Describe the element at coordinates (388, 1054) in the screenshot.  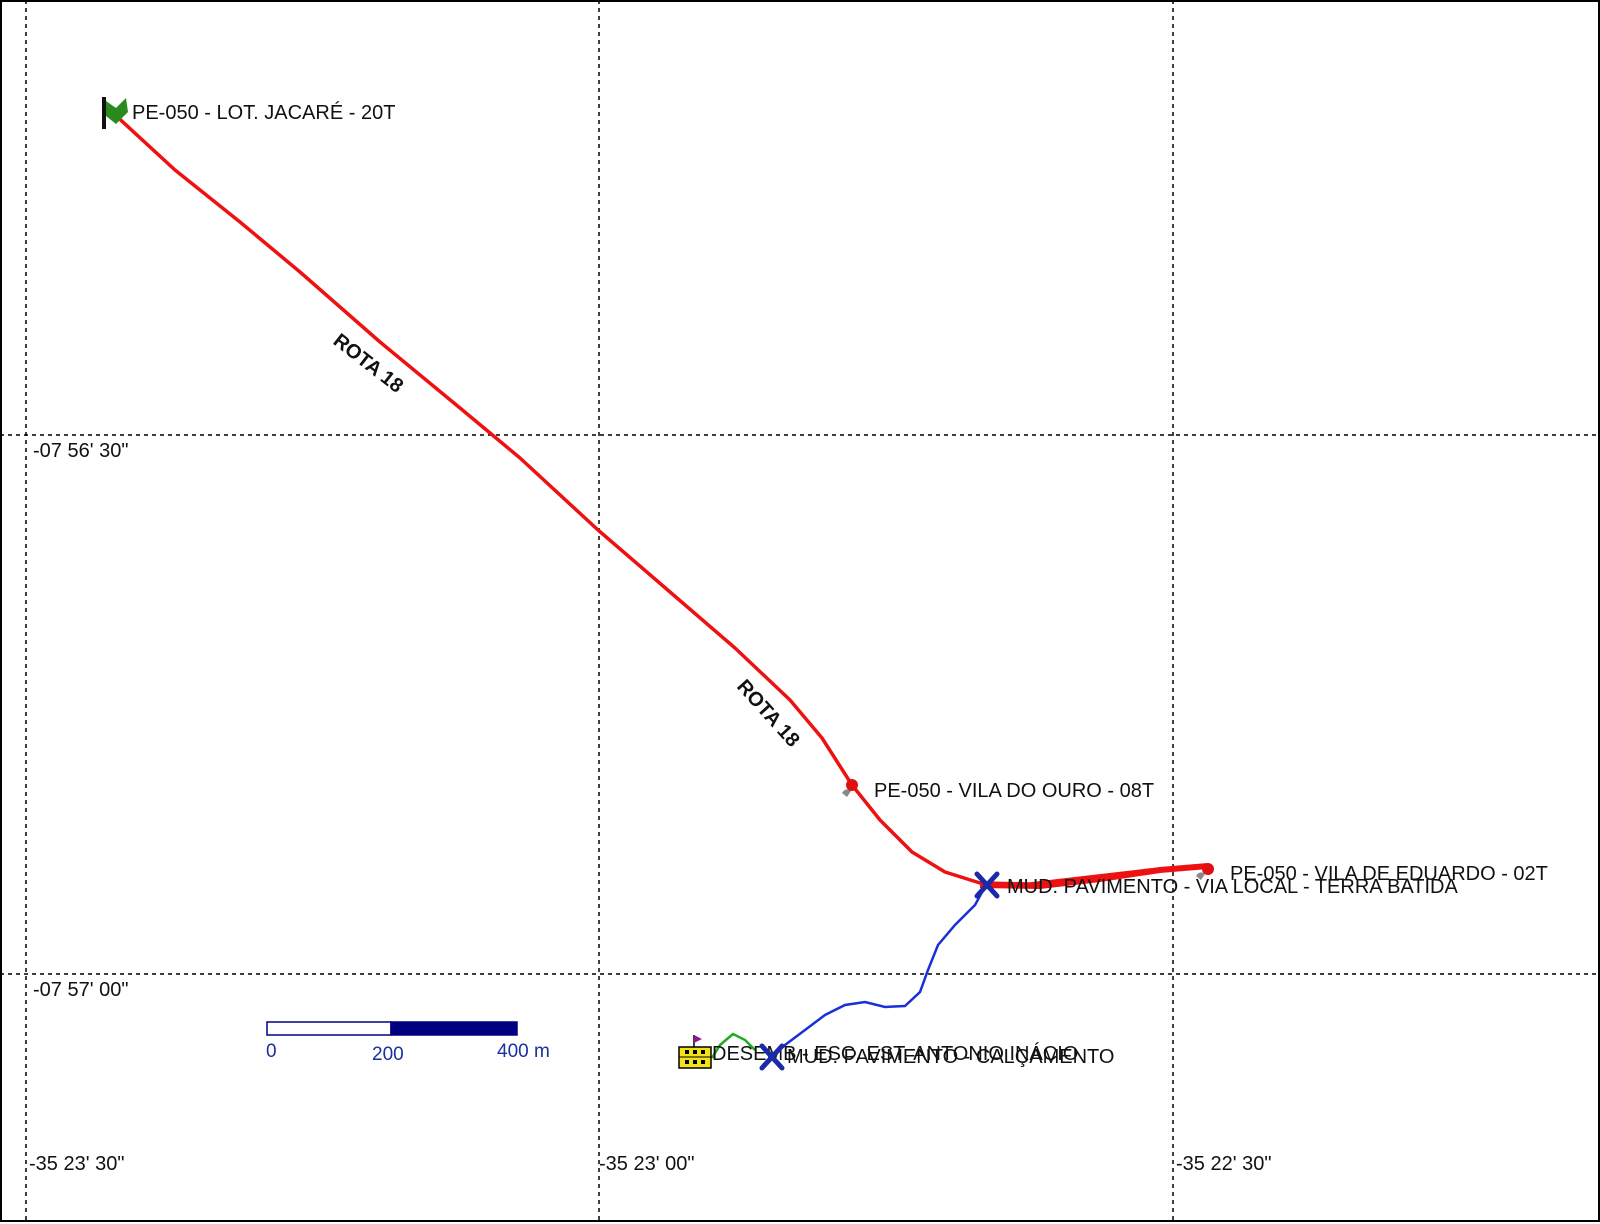
I see `scale-tick-200: 200` at that location.